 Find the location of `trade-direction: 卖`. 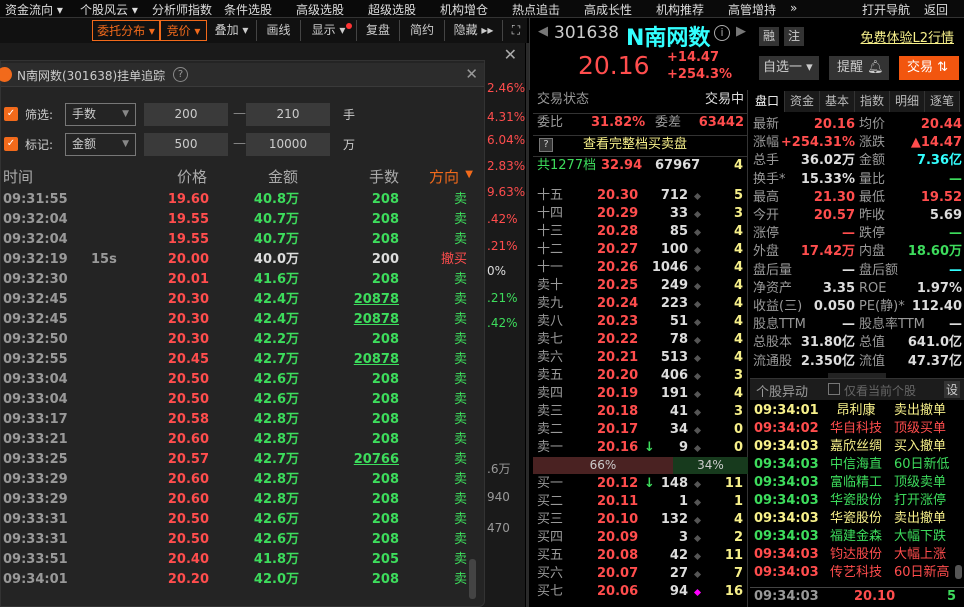

trade-direction: 卖 is located at coordinates (460, 399).